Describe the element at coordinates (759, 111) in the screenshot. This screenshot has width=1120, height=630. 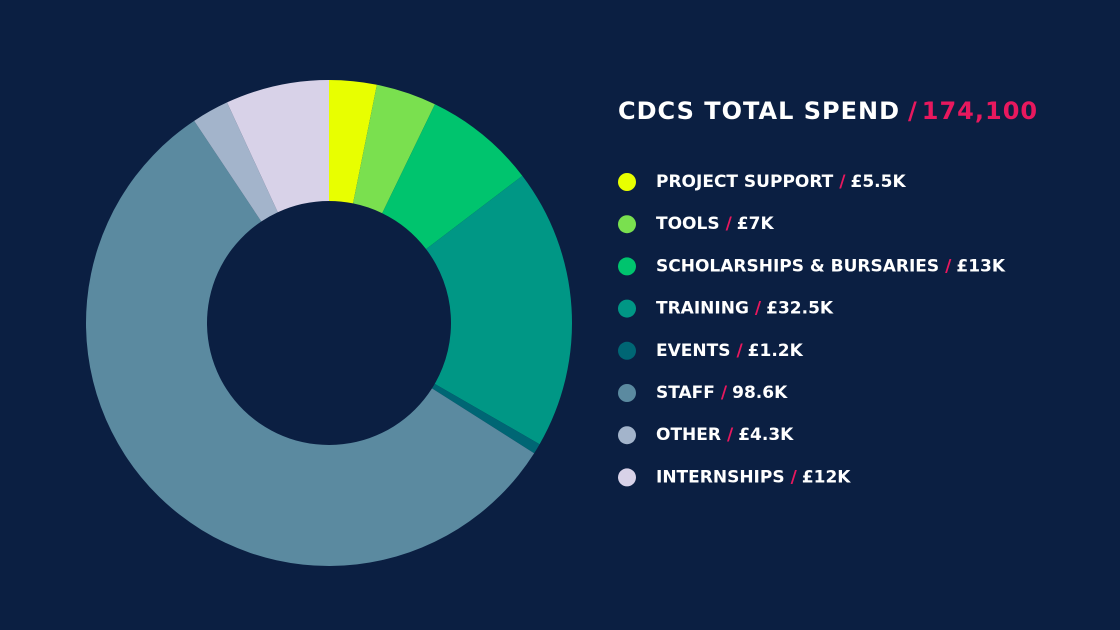
I see `title-text: CDCS TOTAL SPEND` at that location.